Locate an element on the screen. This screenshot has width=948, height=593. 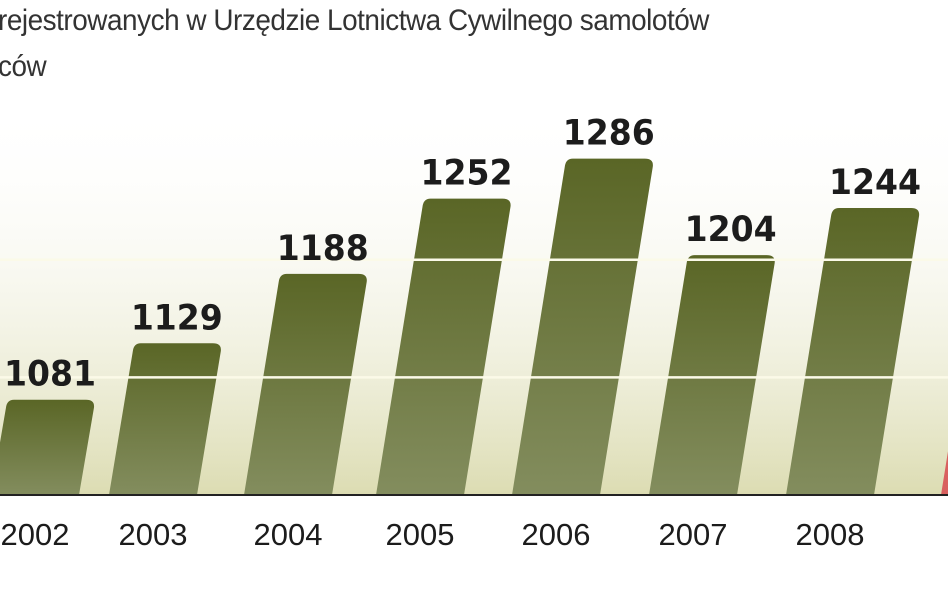
value-label-2004: 1188 is located at coordinates (323, 249).